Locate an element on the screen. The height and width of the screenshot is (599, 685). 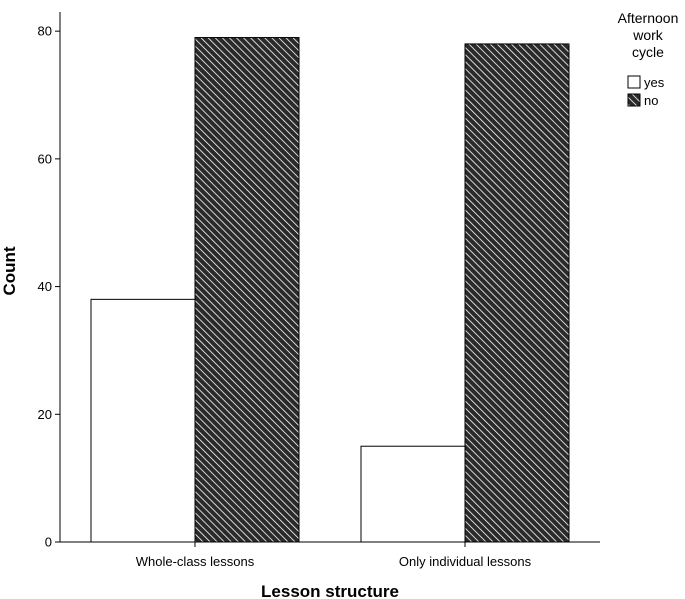
x-category-label: Only individual lessons is located at coordinates (465, 561).